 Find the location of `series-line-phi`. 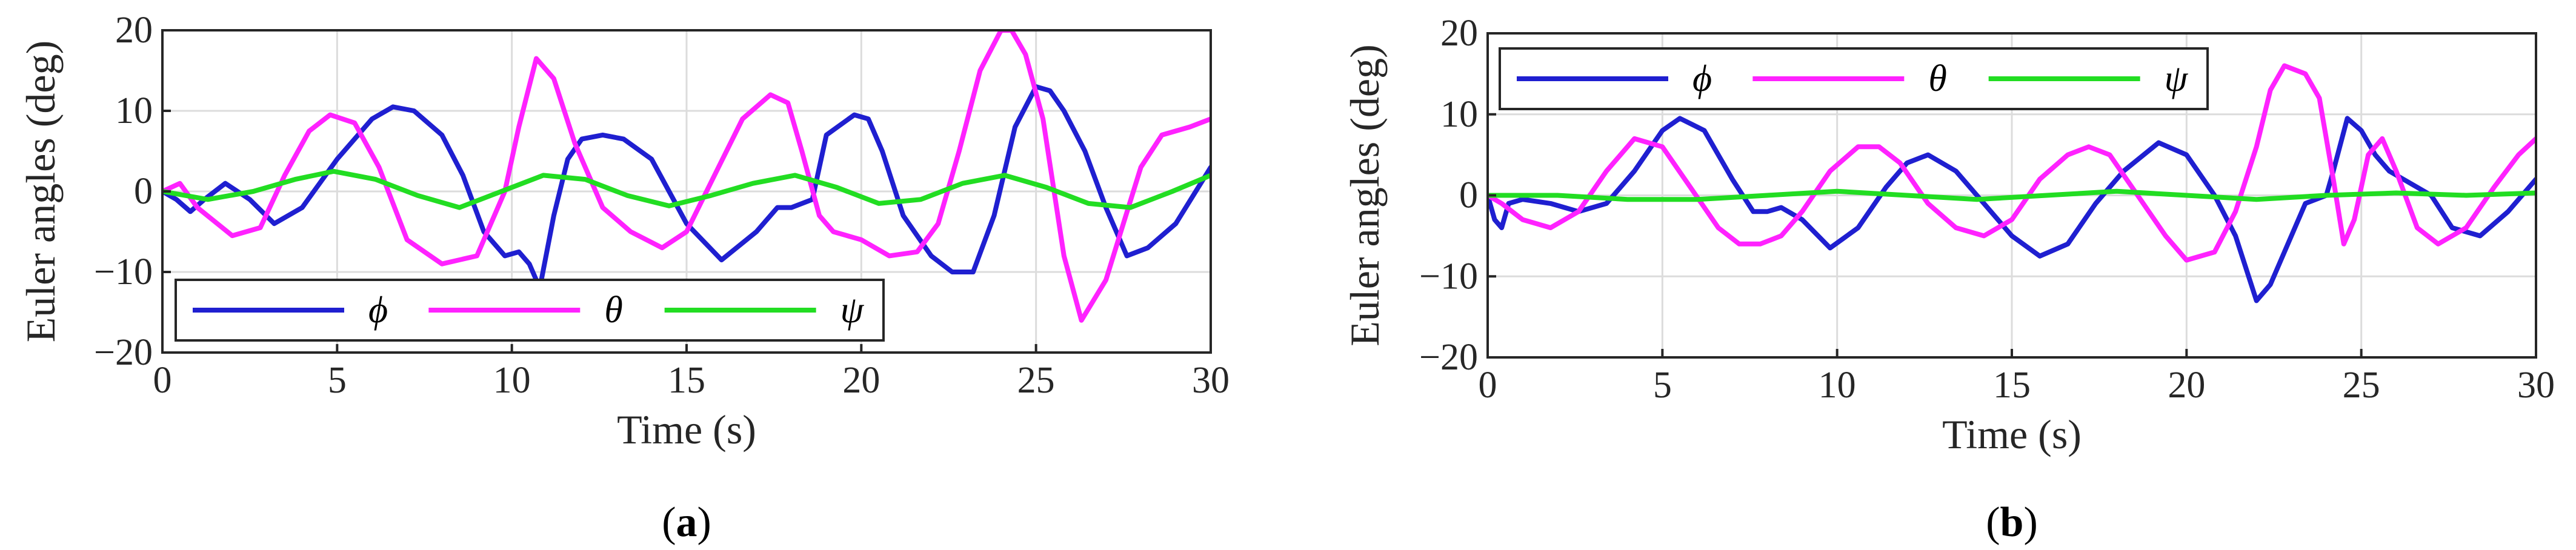

series-line-phi is located at coordinates (2012, 210).